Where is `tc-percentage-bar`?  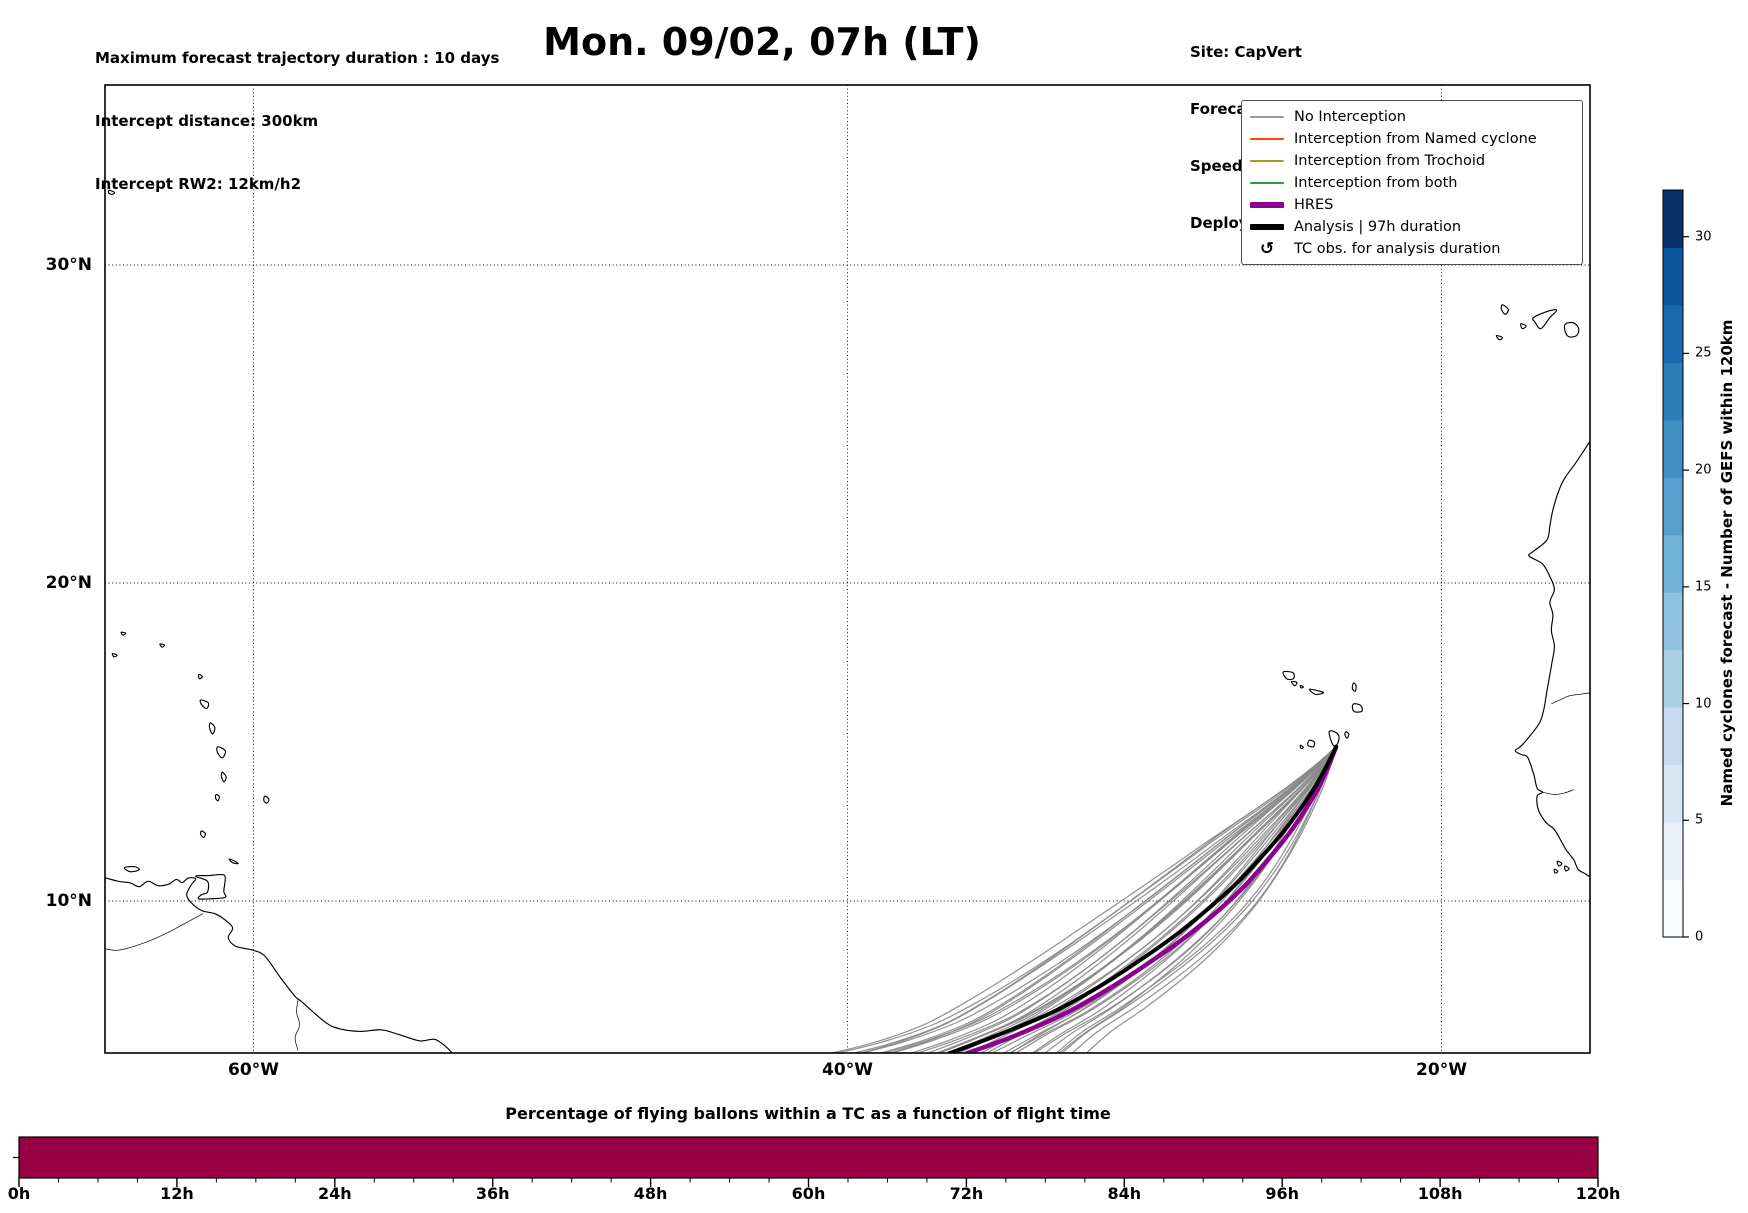 tc-percentage-bar is located at coordinates (806, 1161).